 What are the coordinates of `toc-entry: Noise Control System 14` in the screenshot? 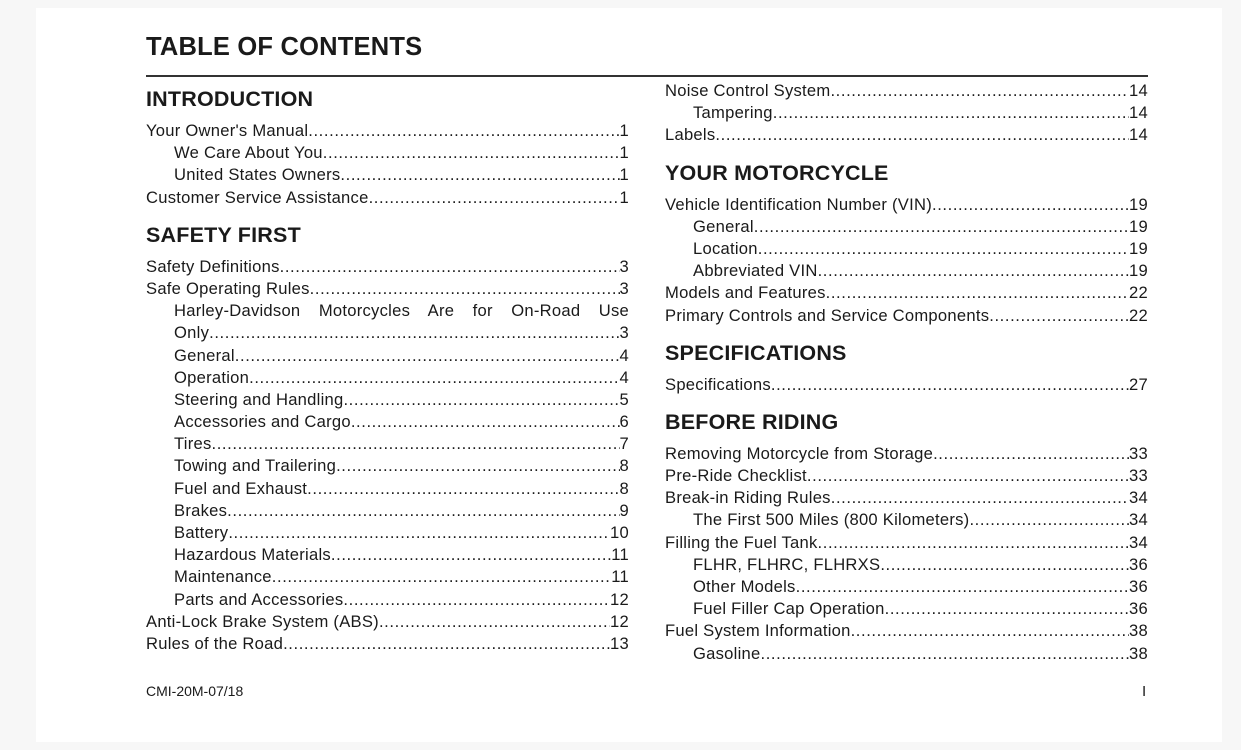 It's located at (906, 91).